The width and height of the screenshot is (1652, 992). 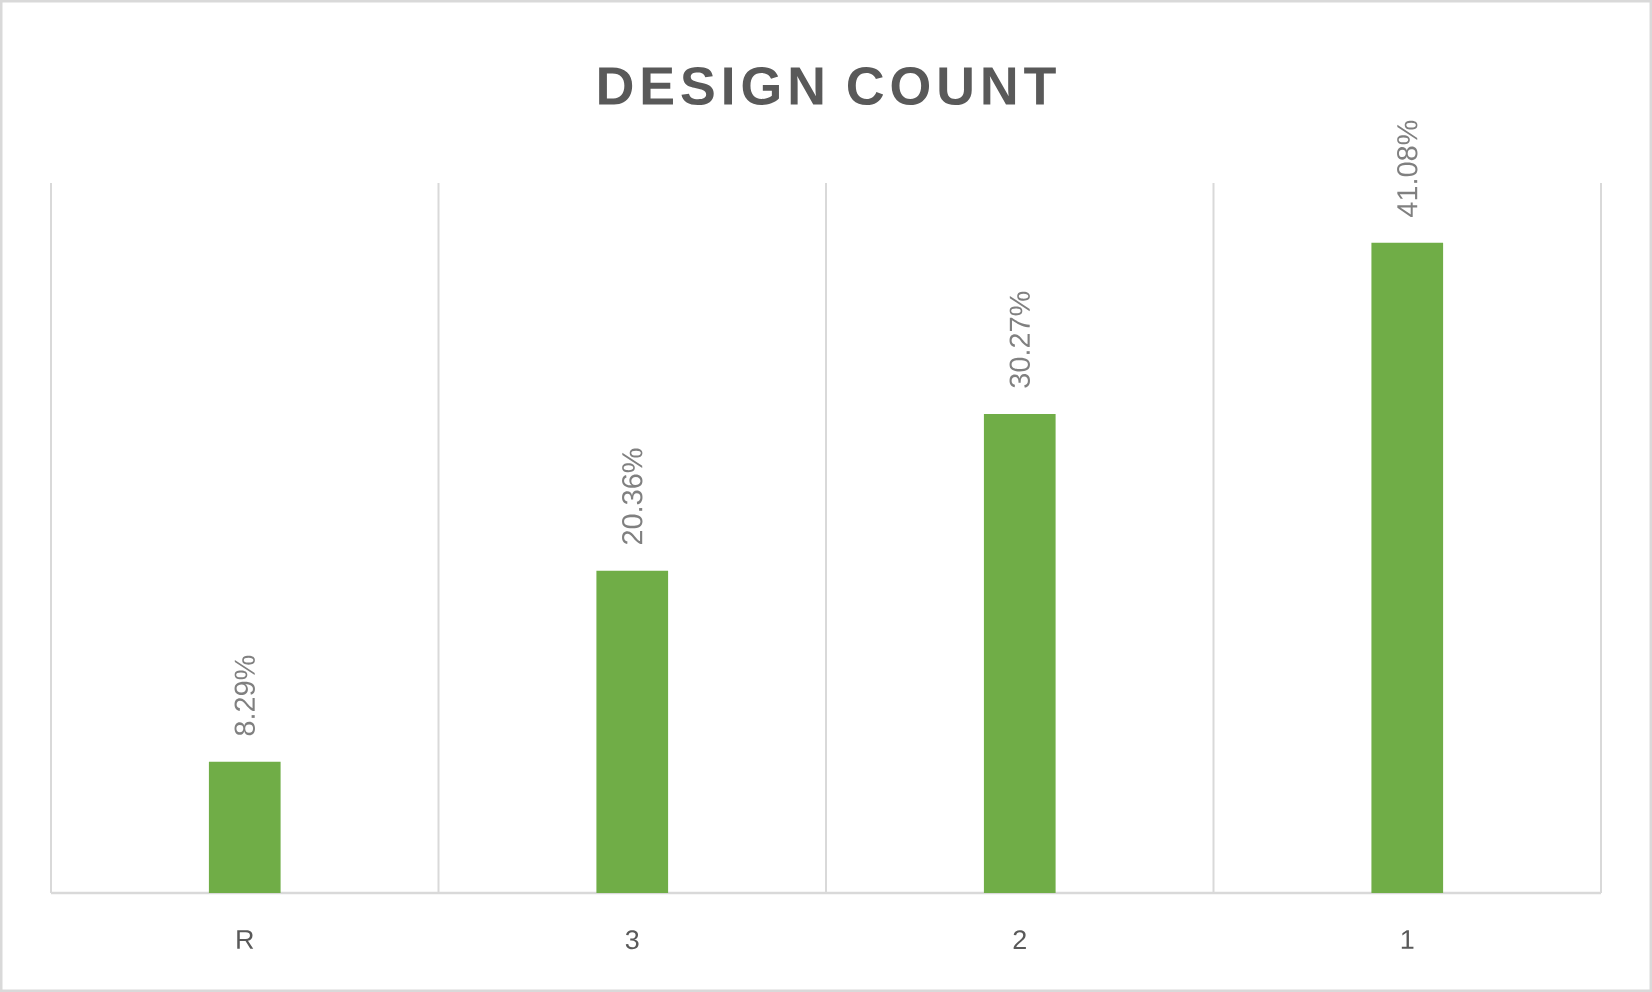 I want to click on x-tick-label: 2, so click(x=1019, y=939).